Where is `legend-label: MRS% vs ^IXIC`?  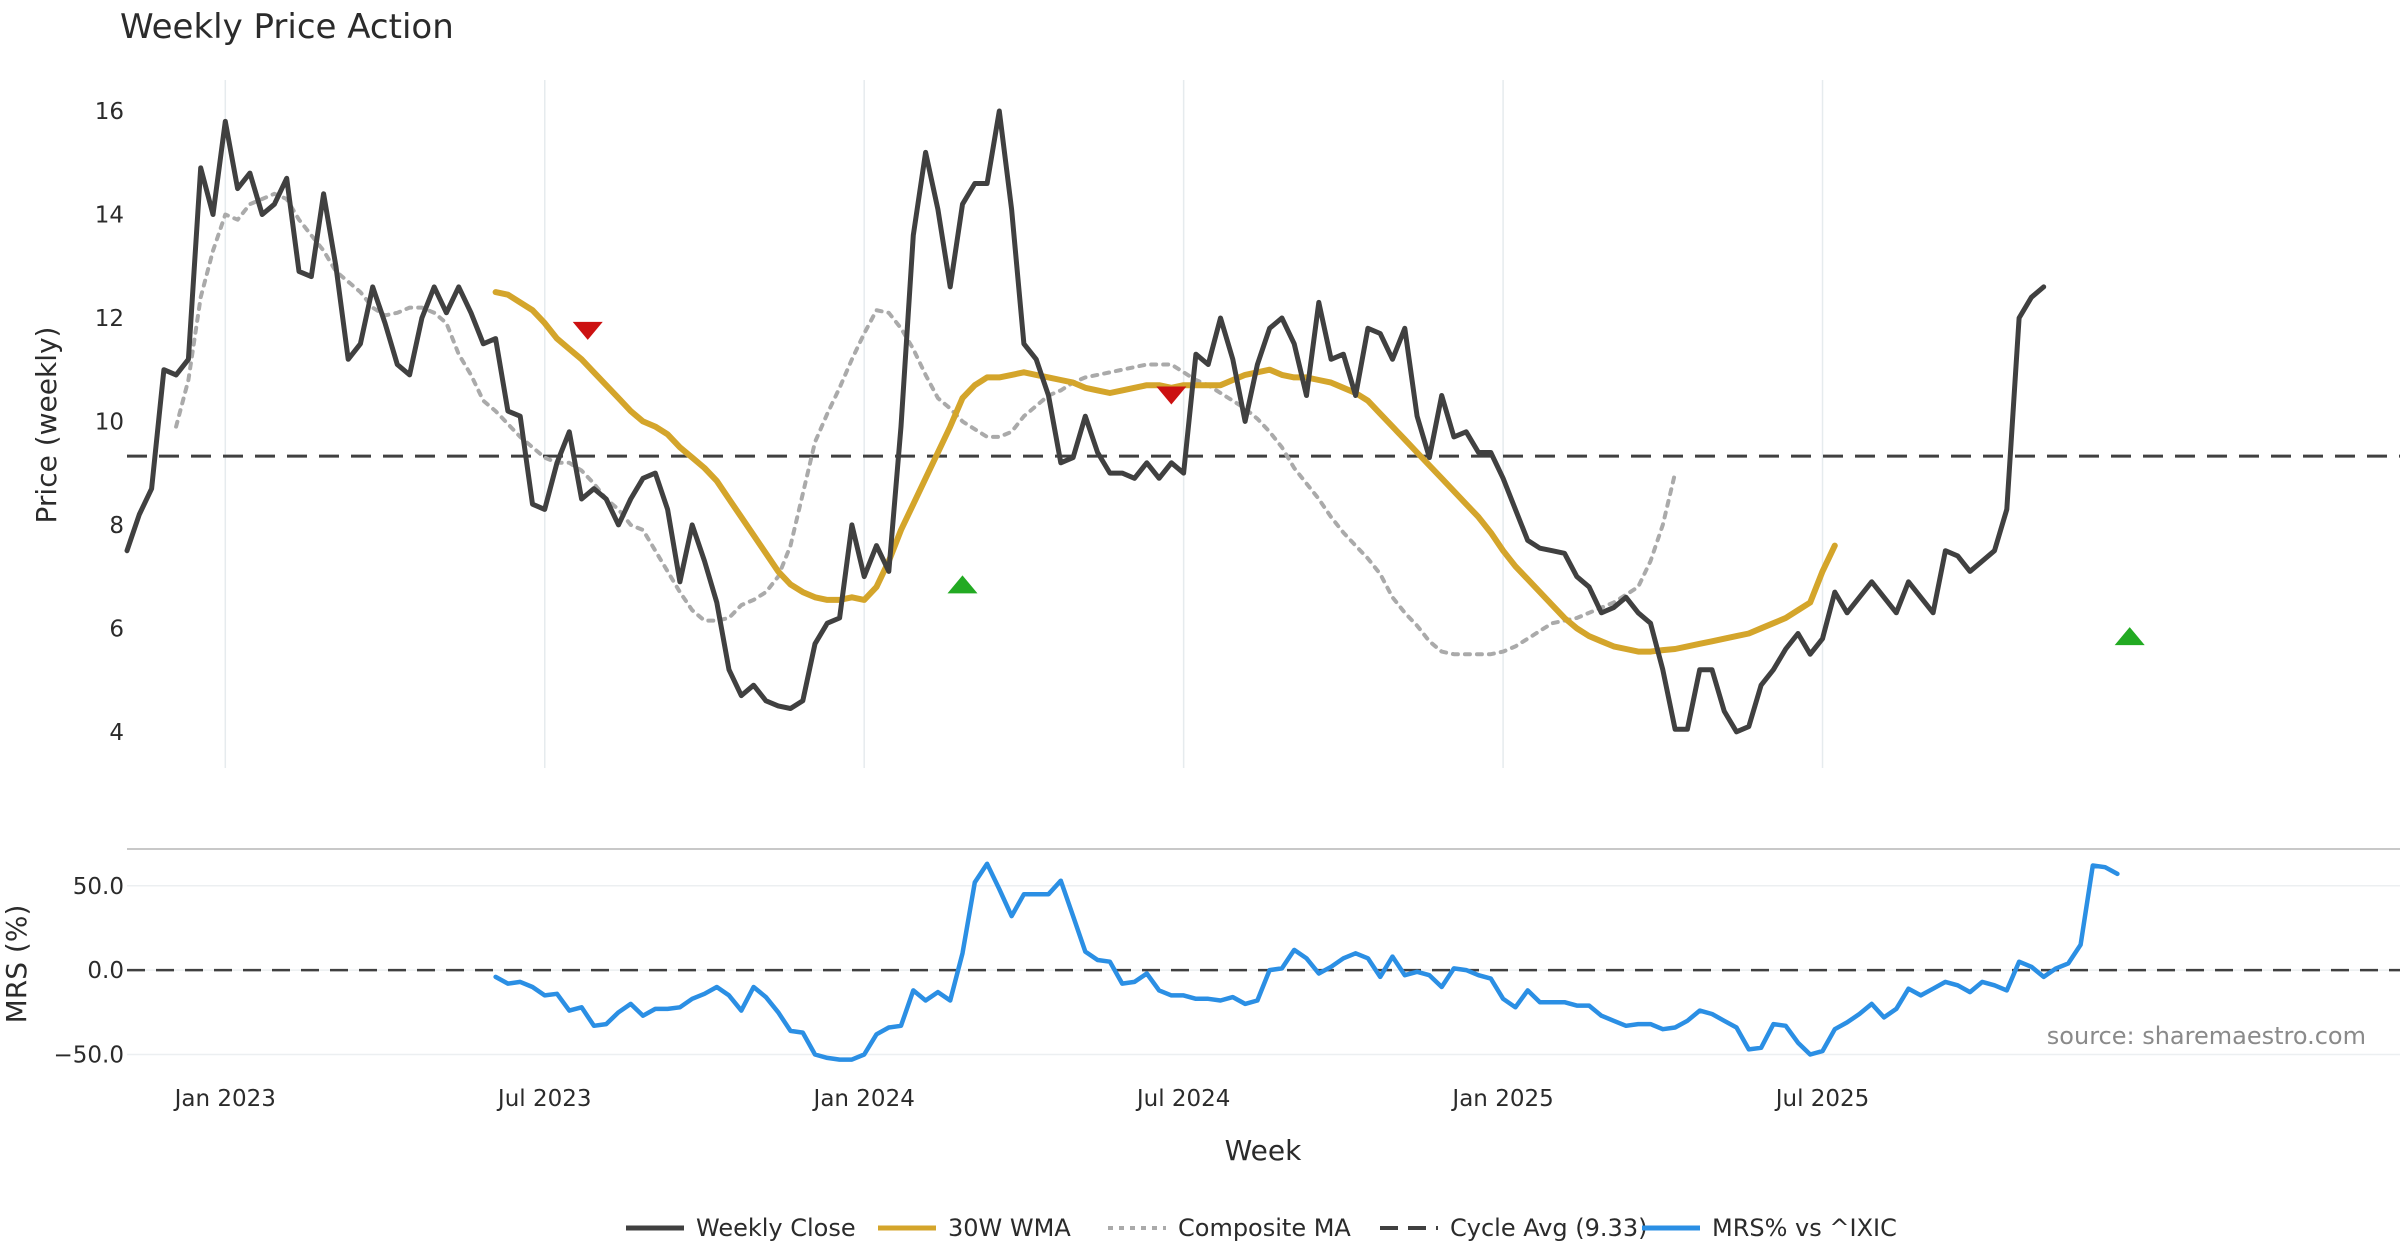
legend-label: MRS% vs ^IXIC is located at coordinates (1804, 1228).